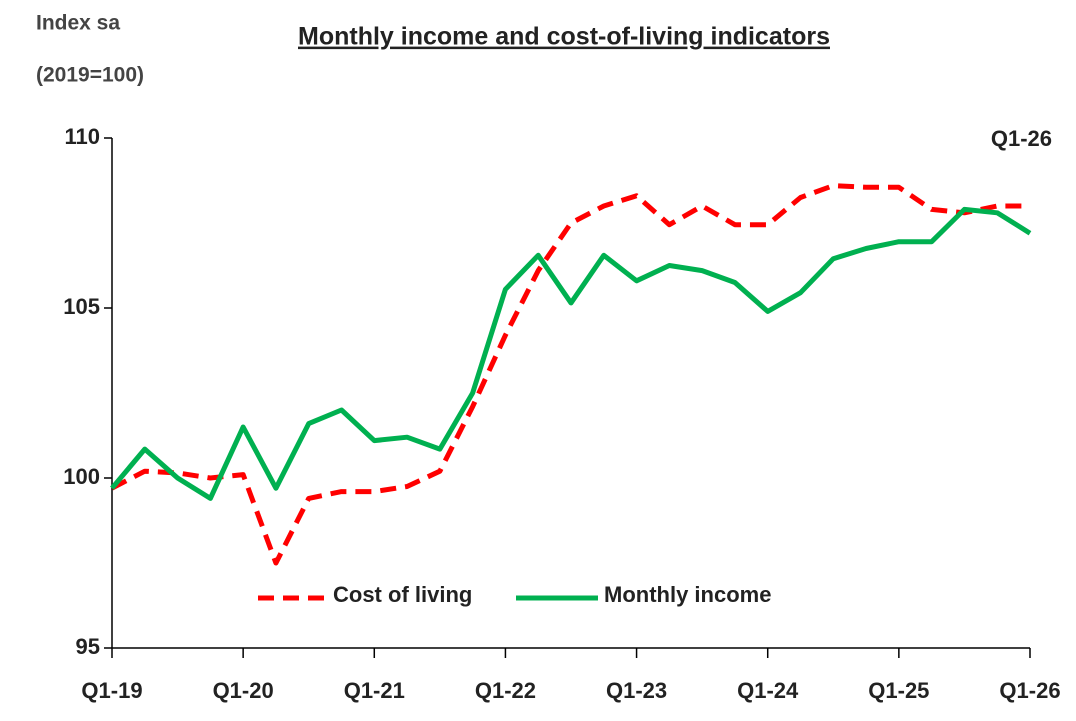 Image resolution: width=1076 pixels, height=721 pixels. What do you see at coordinates (768, 690) in the screenshot?
I see `x-tick-label: Q1-24` at bounding box center [768, 690].